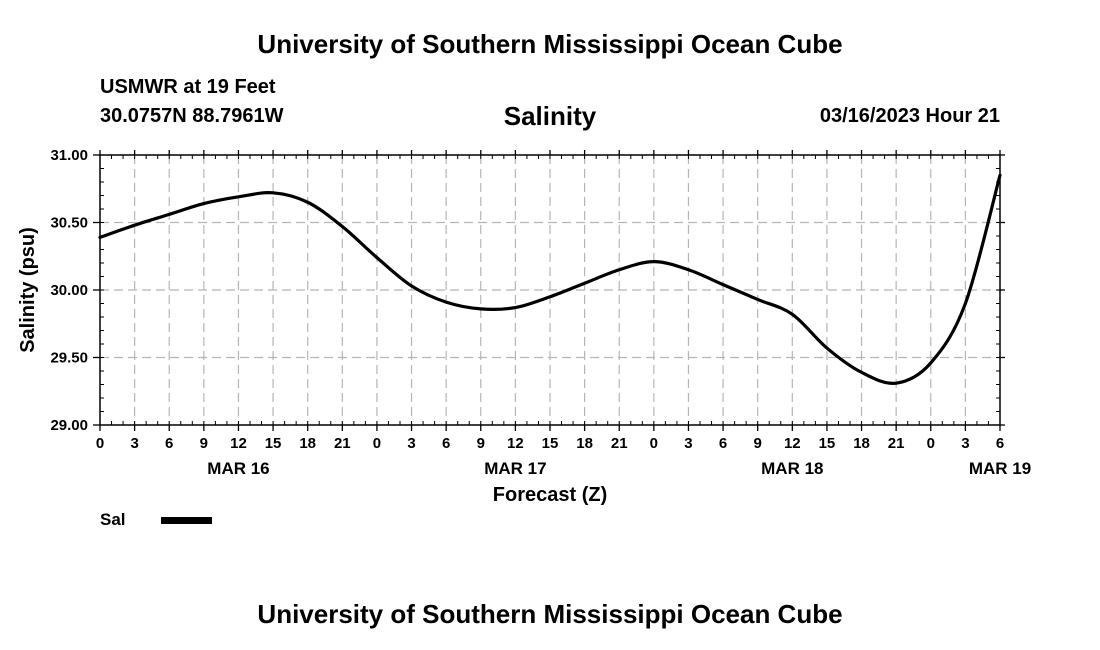 The height and width of the screenshot is (650, 1100). I want to click on x-date-label: MAR 16, so click(238, 468).